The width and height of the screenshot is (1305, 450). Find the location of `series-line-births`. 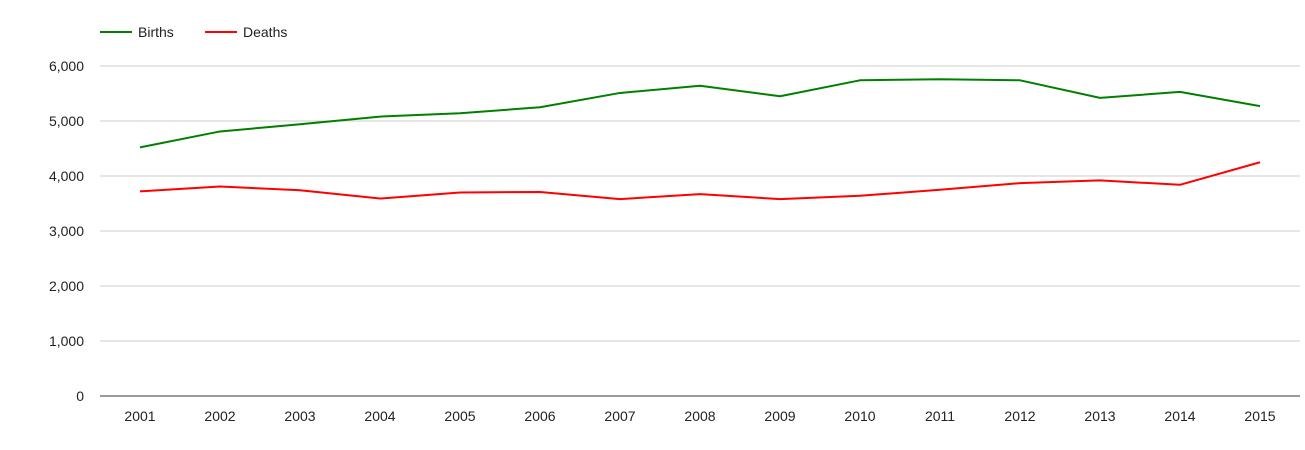

series-line-births is located at coordinates (700, 113).